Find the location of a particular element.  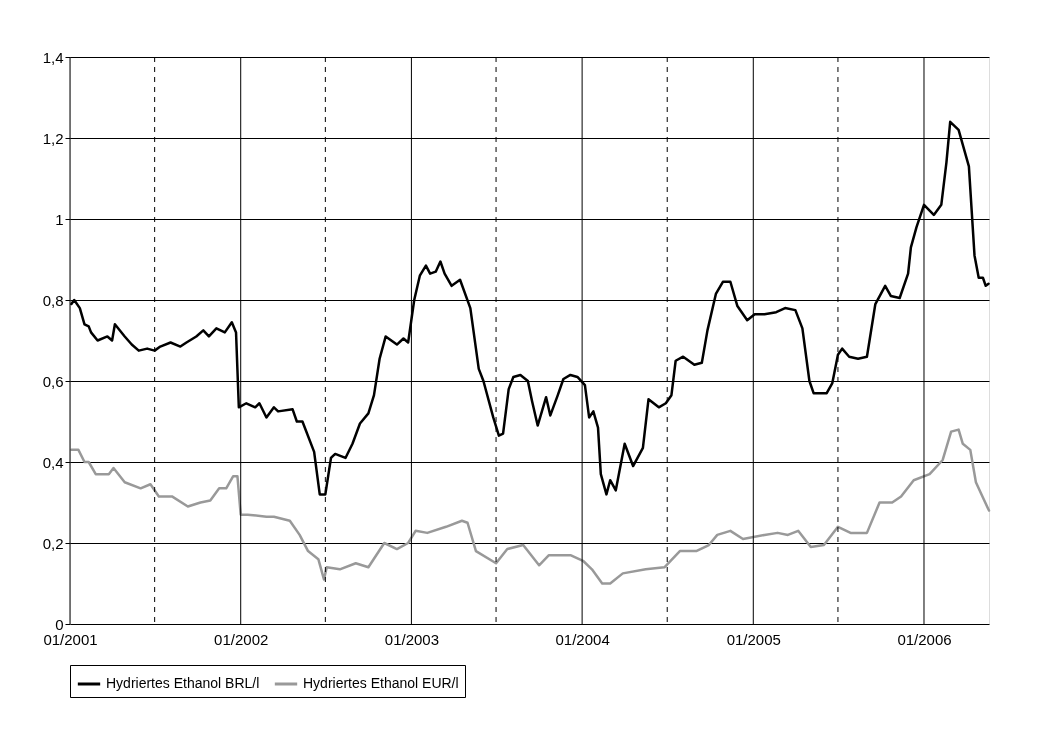

legend-label: Hydriertes Ethanol BRL/l is located at coordinates (183, 683).